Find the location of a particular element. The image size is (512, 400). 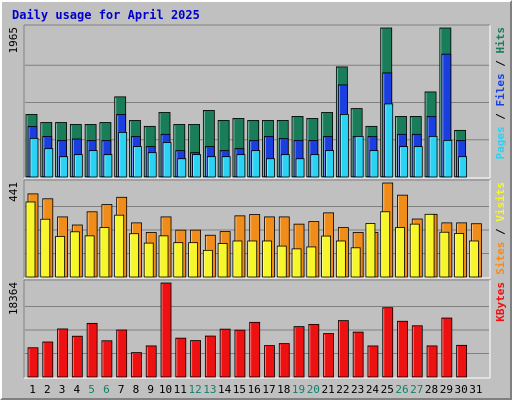

legend-item-hits: Hits is located at coordinates (500, 40).